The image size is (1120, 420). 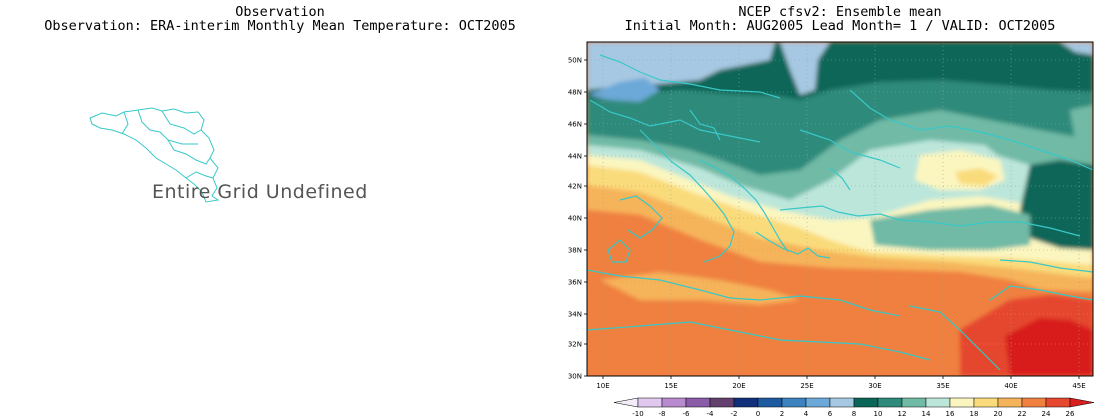 What do you see at coordinates (974, 414) in the screenshot?
I see `colorbar-level-label: 18` at bounding box center [974, 414].